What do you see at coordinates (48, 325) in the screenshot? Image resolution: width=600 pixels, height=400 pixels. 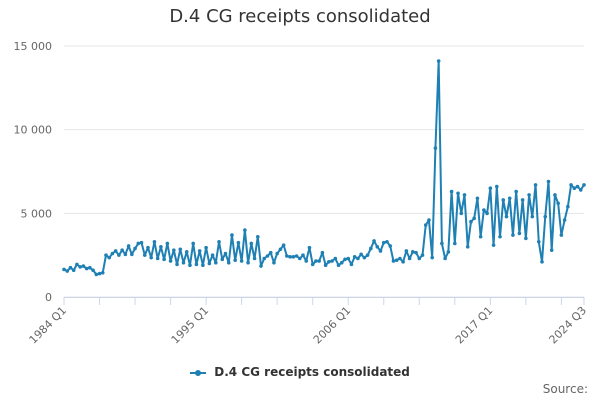 I see `x-tick-label: 1984 Q1` at bounding box center [48, 325].